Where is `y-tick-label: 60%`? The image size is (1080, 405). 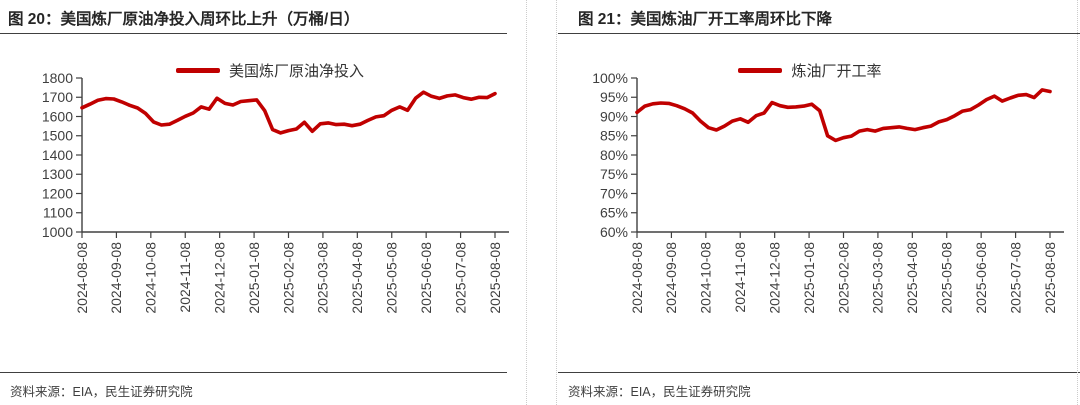
y-tick-label: 60% is located at coordinates (614, 232).